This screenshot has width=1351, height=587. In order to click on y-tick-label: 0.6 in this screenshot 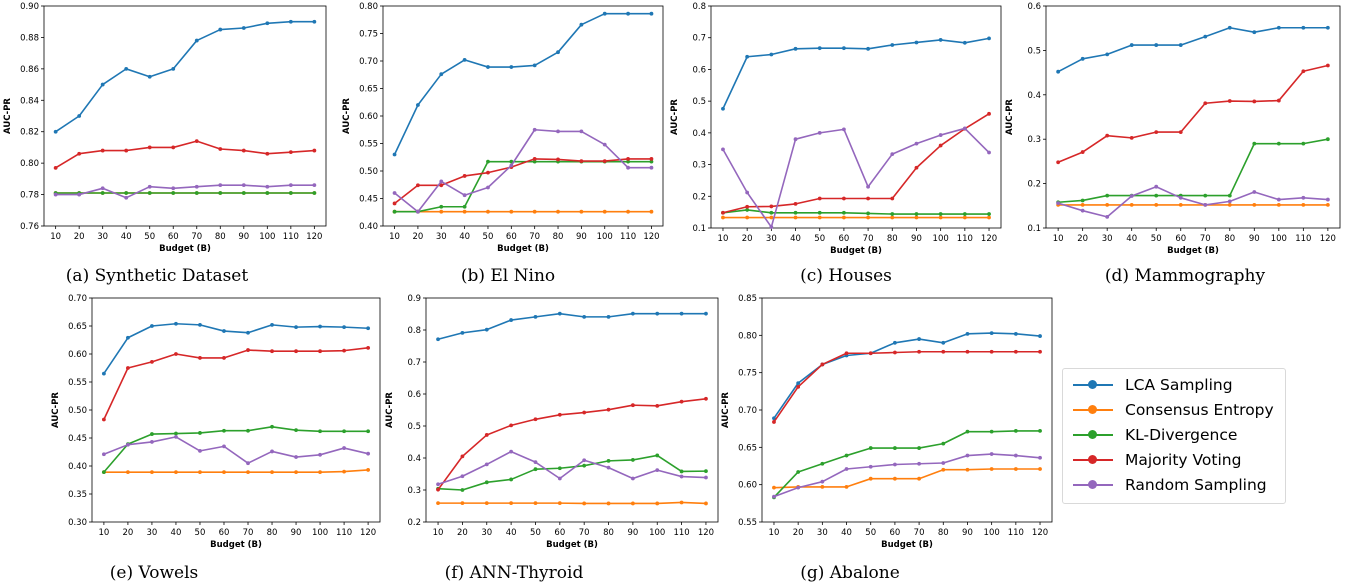, I will do `click(1034, 7)`.